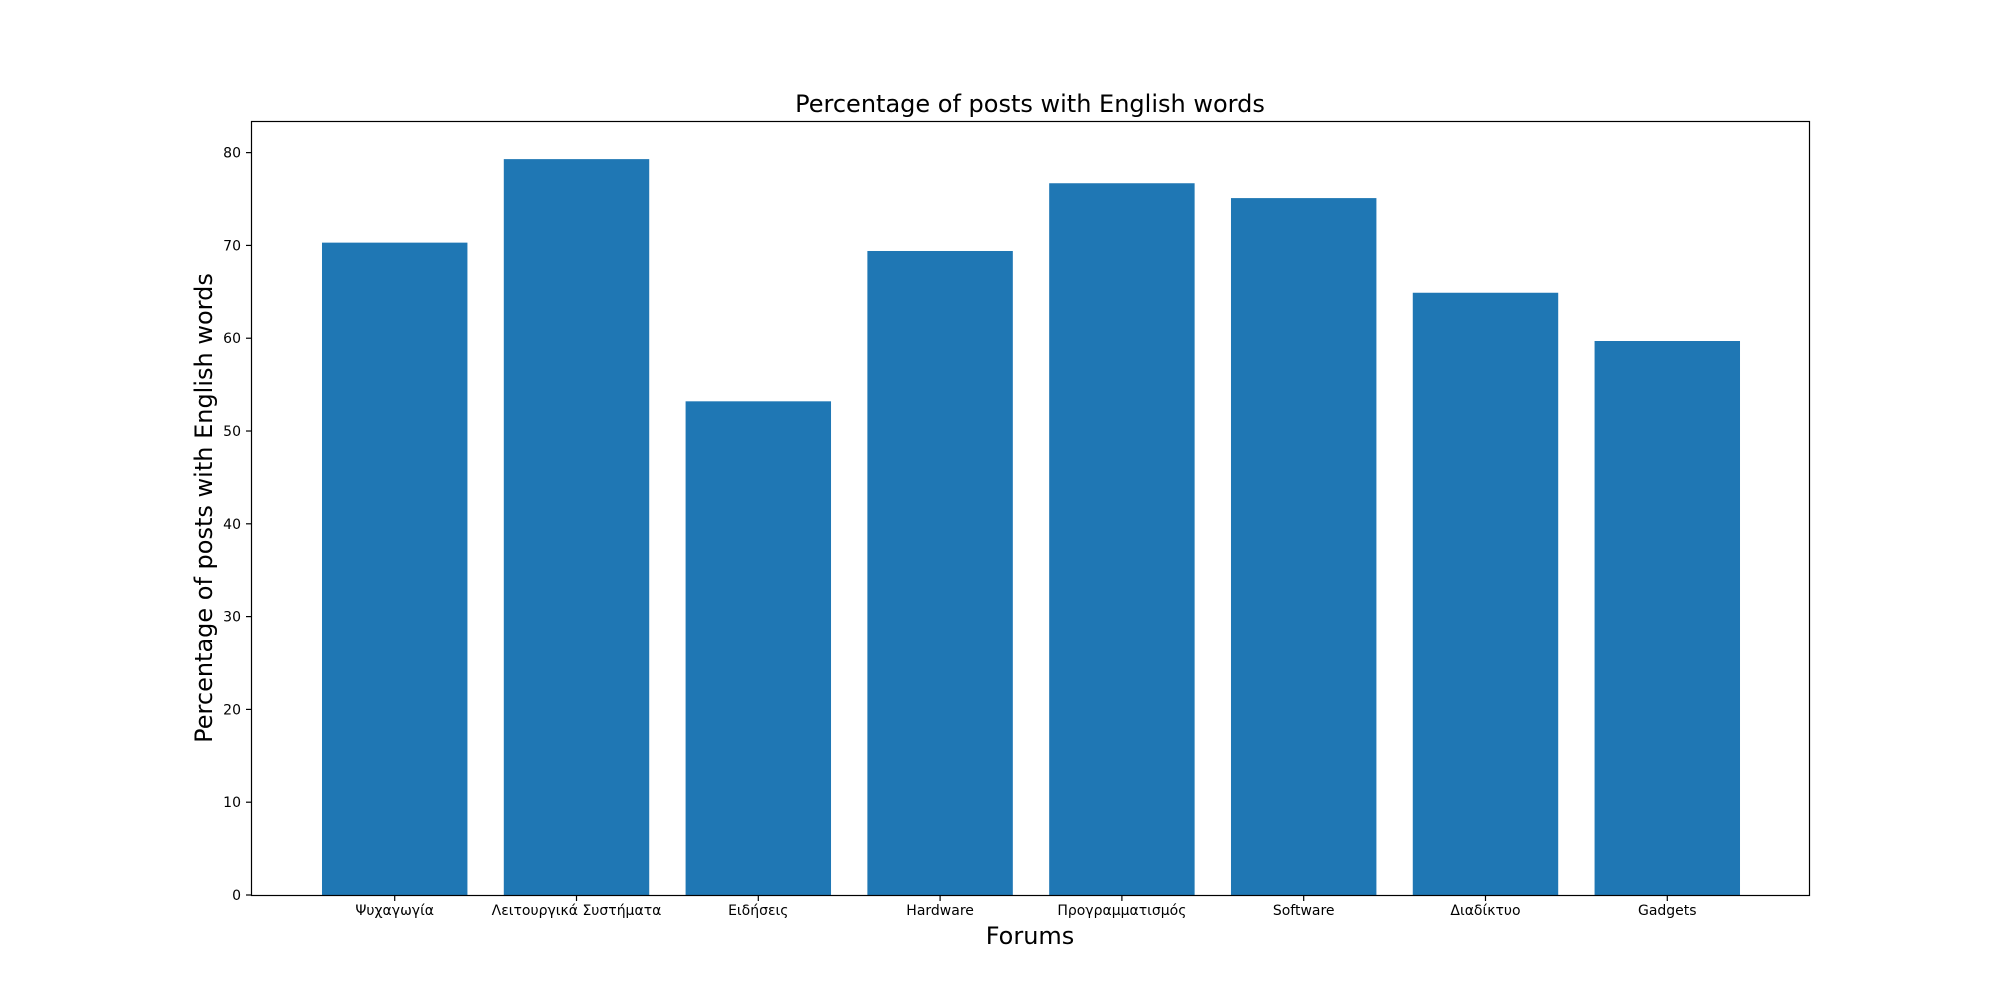  I want to click on y-tick-label: 70, so click(232, 246).